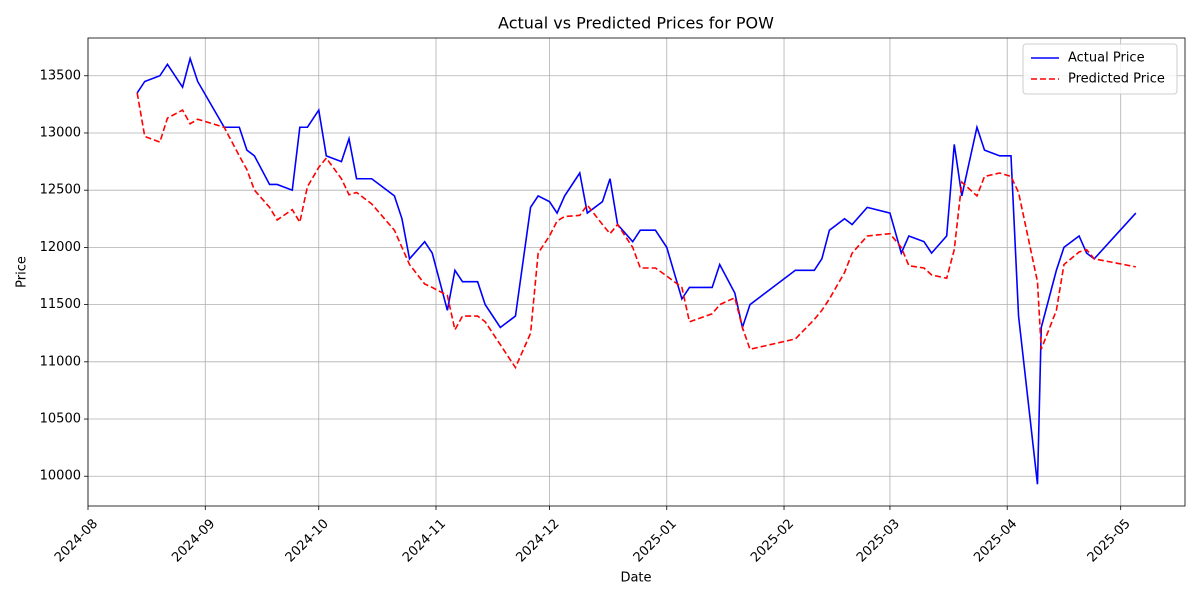 Image resolution: width=1200 pixels, height=600 pixels. I want to click on legend-label: Actual Price, so click(1106, 58).